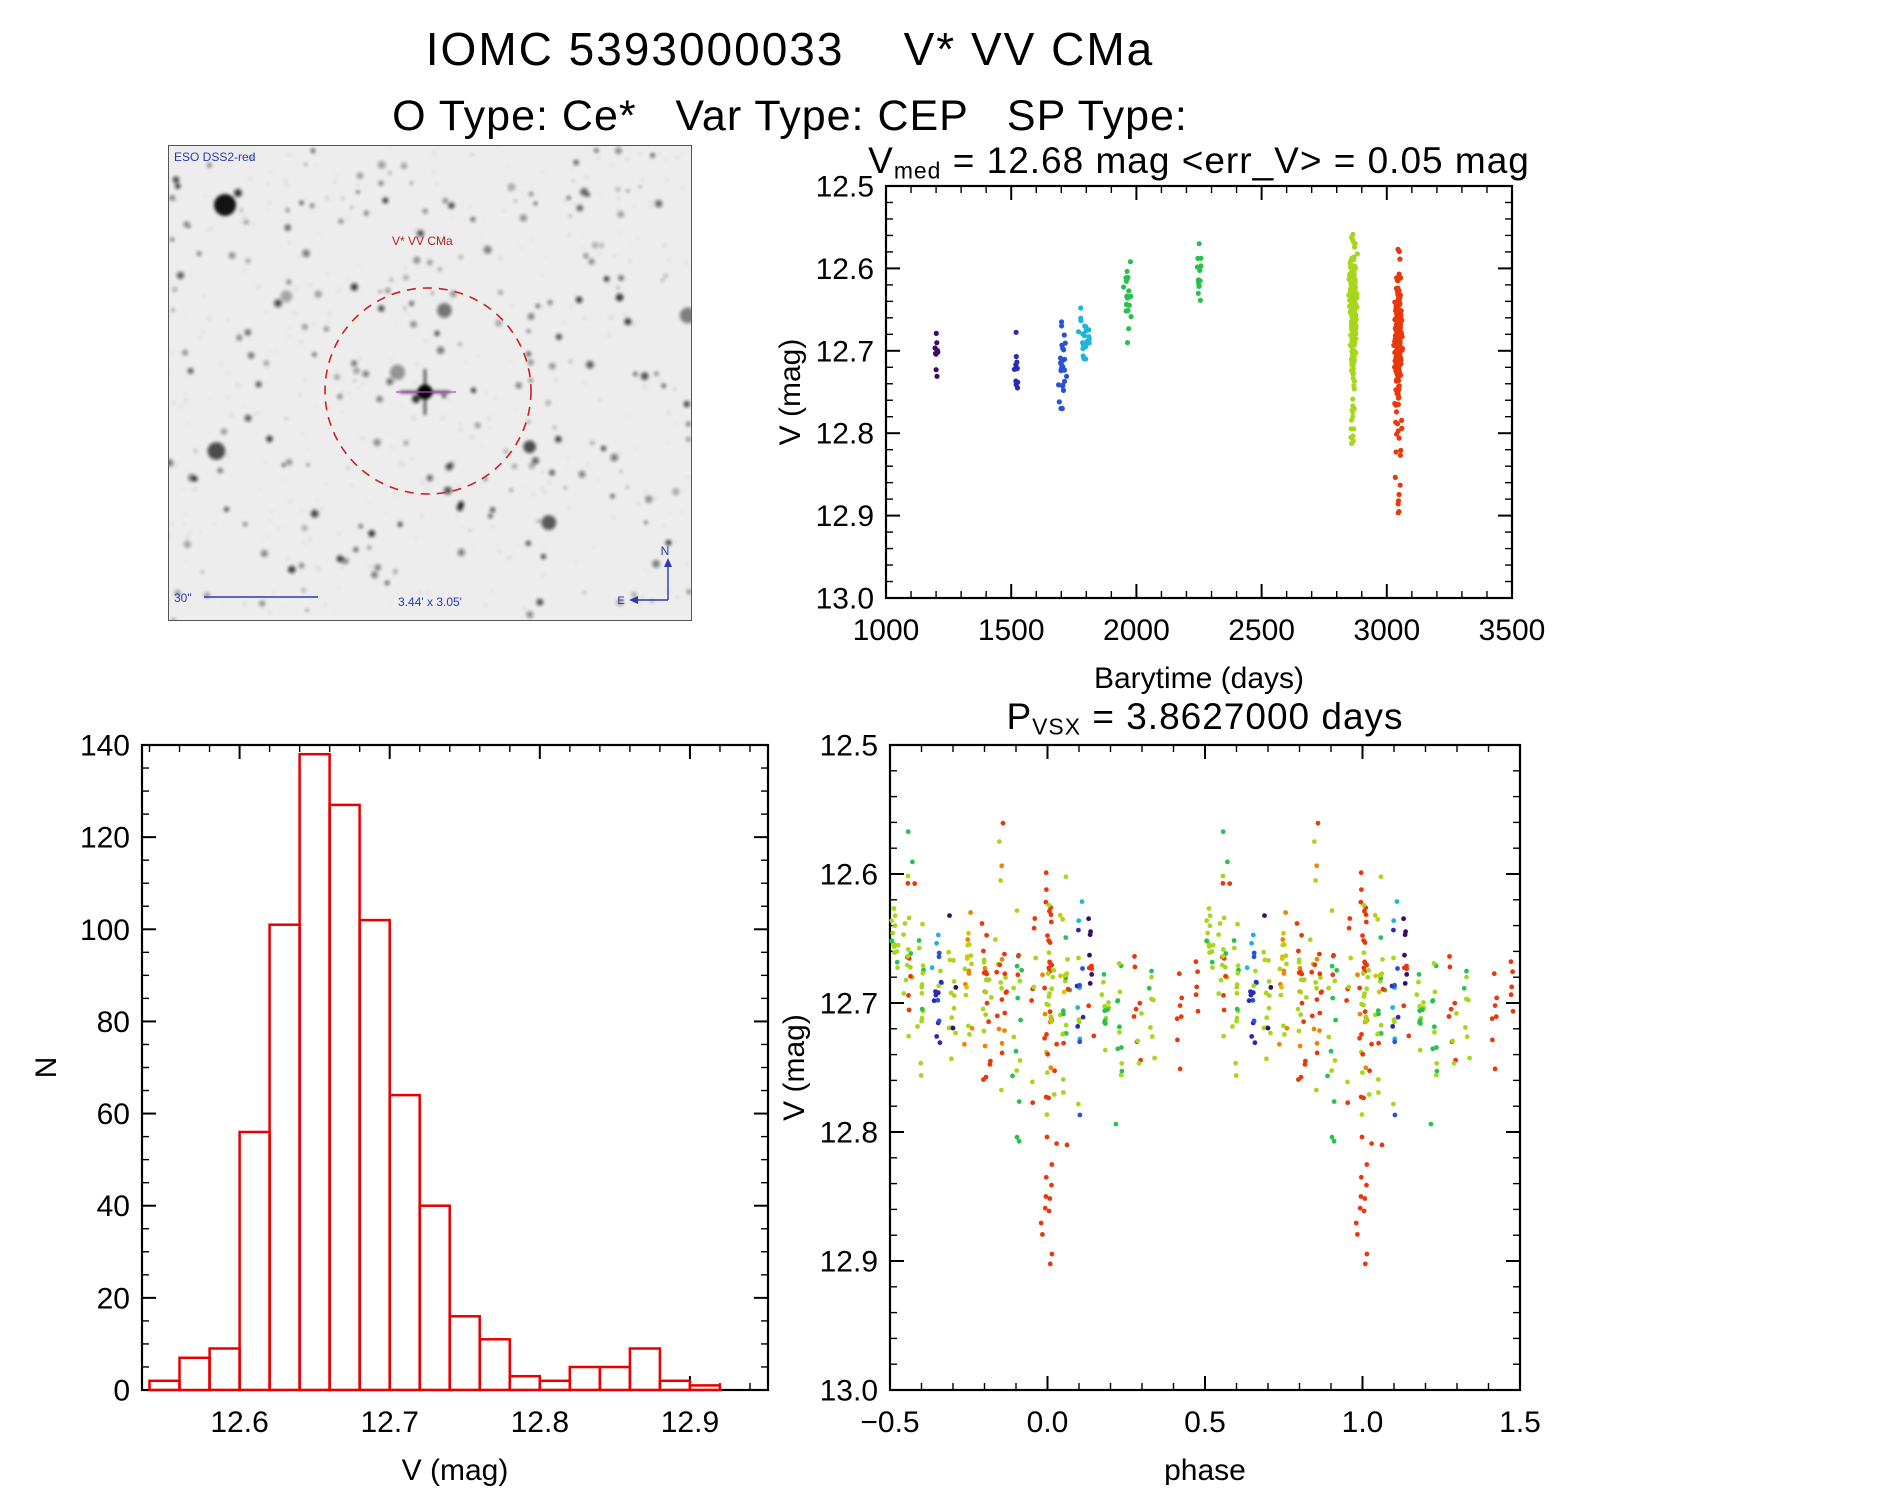 This screenshot has width=1889, height=1494. What do you see at coordinates (428, 391) in the screenshot?
I see `target-circle` at bounding box center [428, 391].